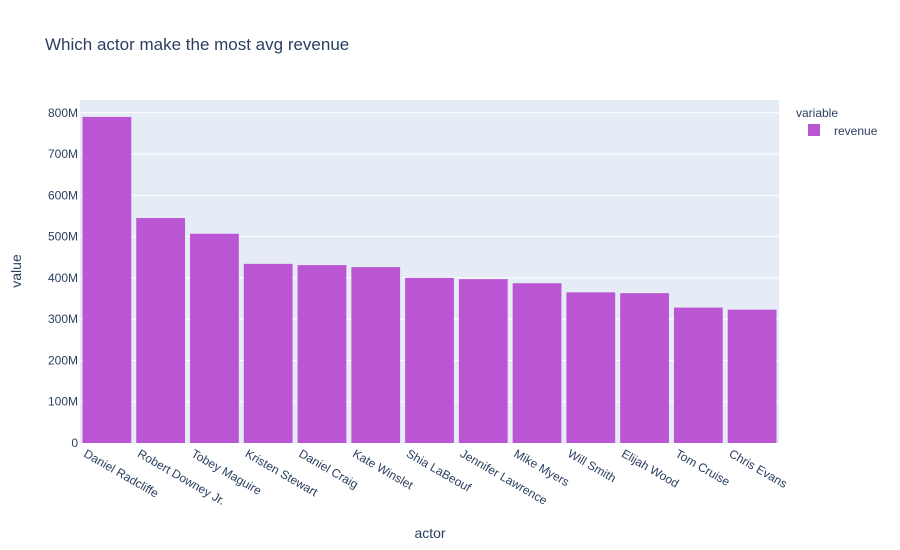  What do you see at coordinates (63, 154) in the screenshot?
I see `y-tick-label: 700M` at bounding box center [63, 154].